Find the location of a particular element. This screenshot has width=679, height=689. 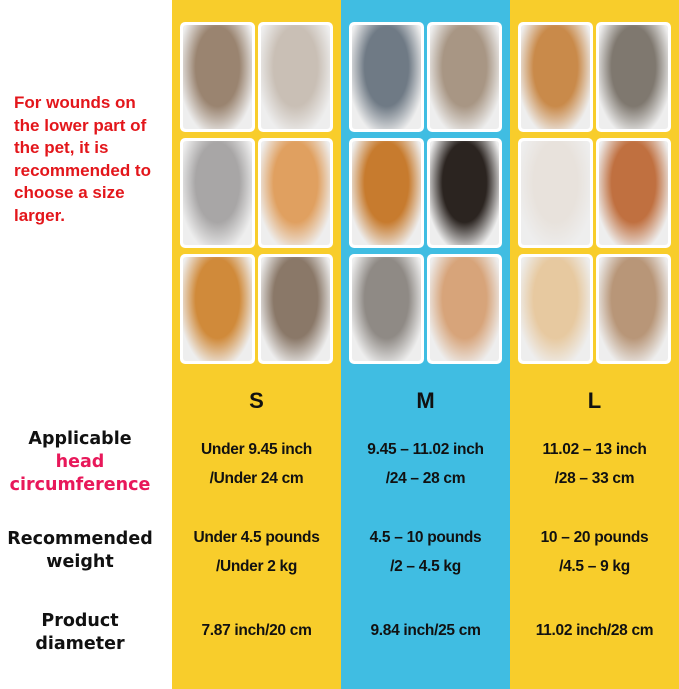

label-line: Recommended is located at coordinates (80, 539).